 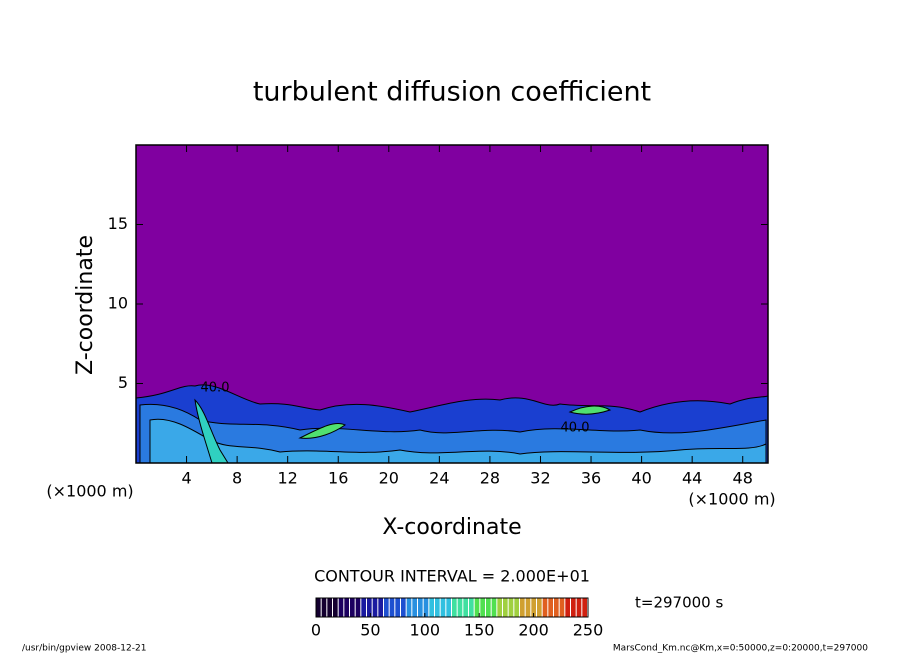 What do you see at coordinates (540, 478) in the screenshot?
I see `x-tick-label: 32` at bounding box center [540, 478].